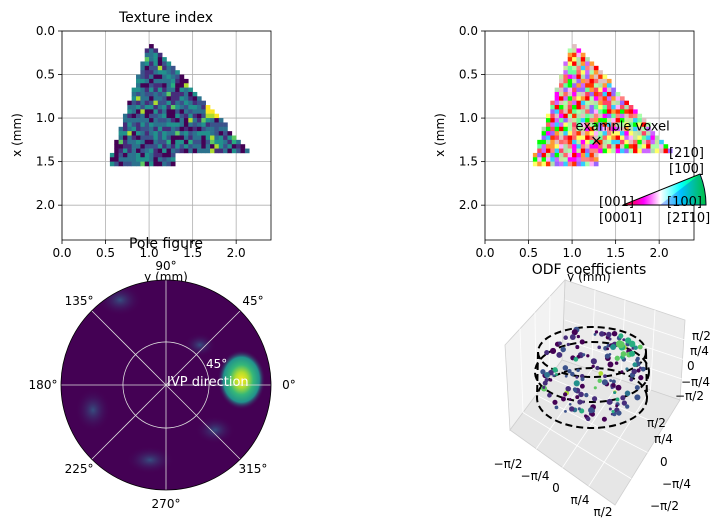  Describe the element at coordinates (165, 18) in the screenshot. I see `ax1-title: Texture index` at that location.